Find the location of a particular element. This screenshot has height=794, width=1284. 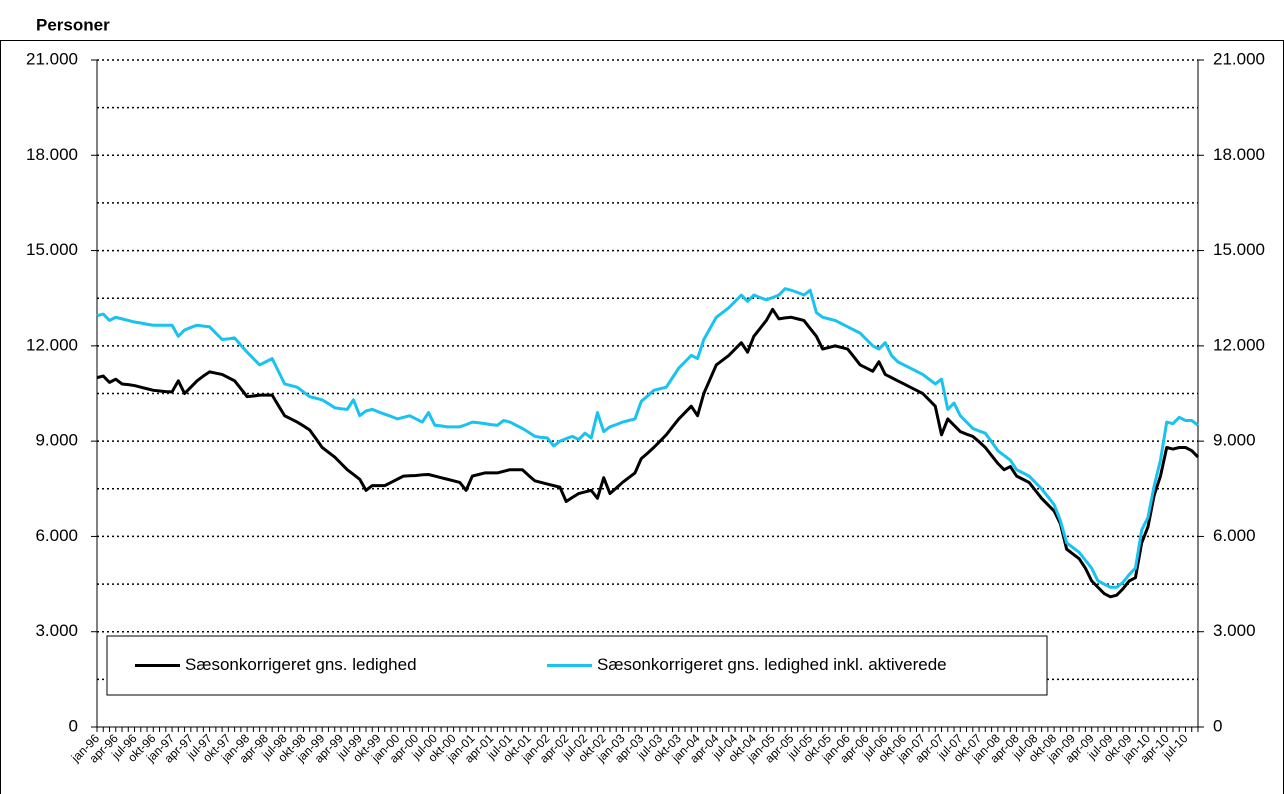

y2-tick-label: 18.000 is located at coordinates (1239, 154).